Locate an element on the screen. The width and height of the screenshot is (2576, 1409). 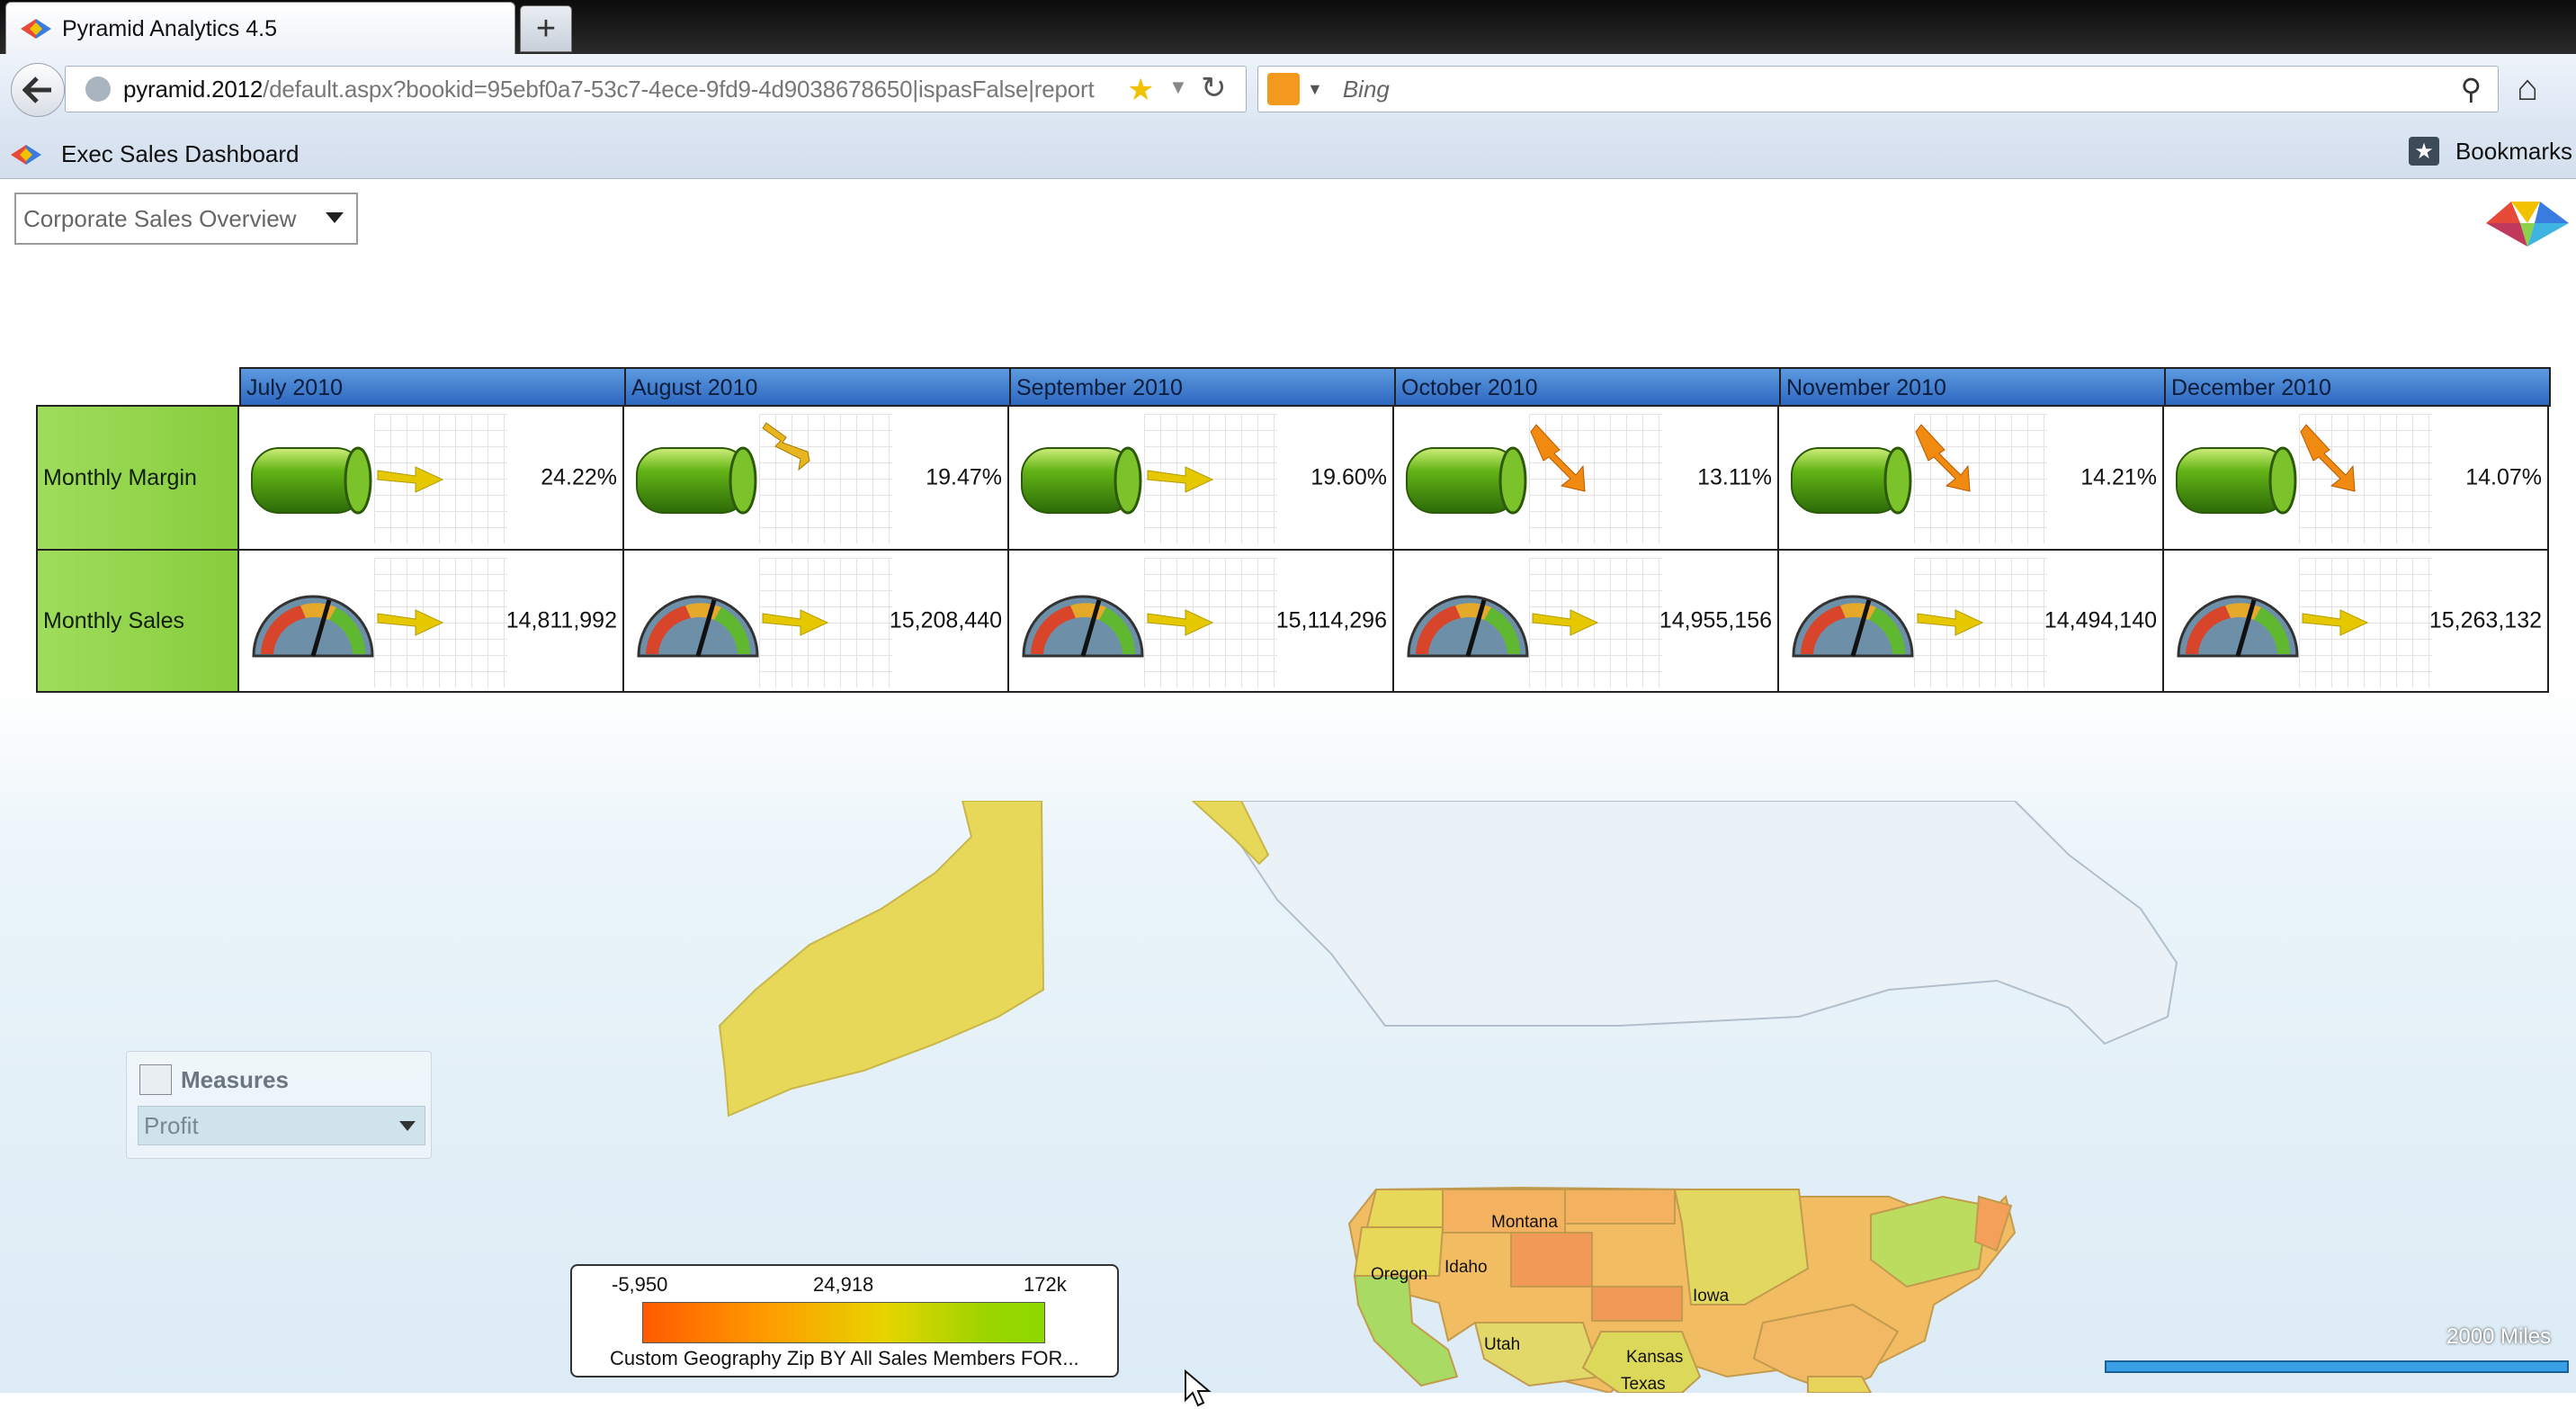
state-north-dakota is located at coordinates (1620, 1207).